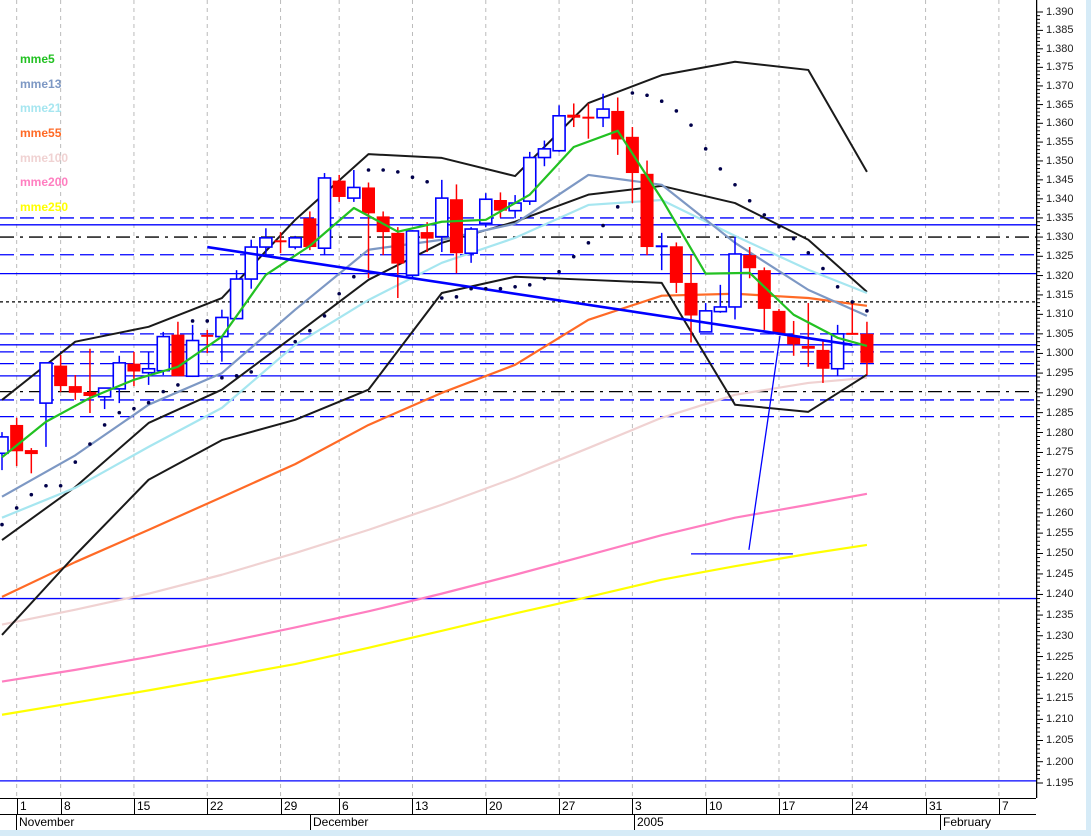  Describe the element at coordinates (1060, 237) in the screenshot. I see `price-tick-label: 1.330` at that location.